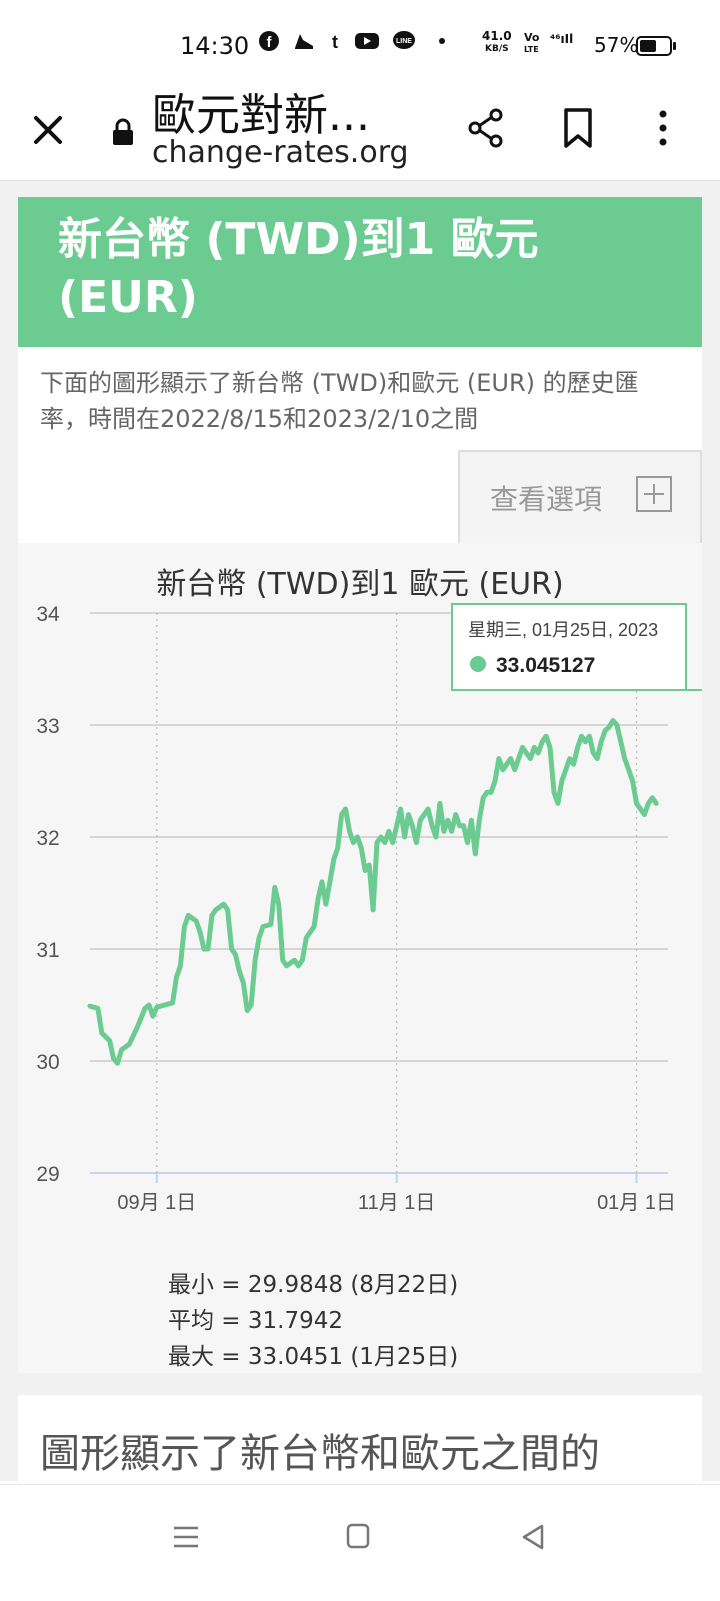  I want to click on view-options-label: 查看選項, so click(546, 499).